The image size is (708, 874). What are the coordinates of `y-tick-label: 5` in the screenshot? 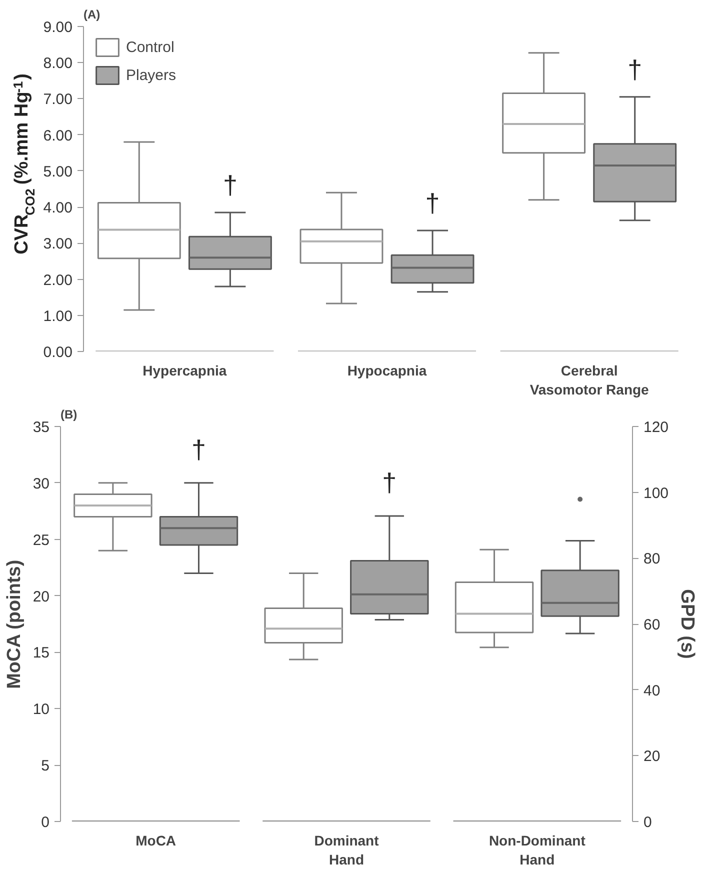 It's located at (45, 766).